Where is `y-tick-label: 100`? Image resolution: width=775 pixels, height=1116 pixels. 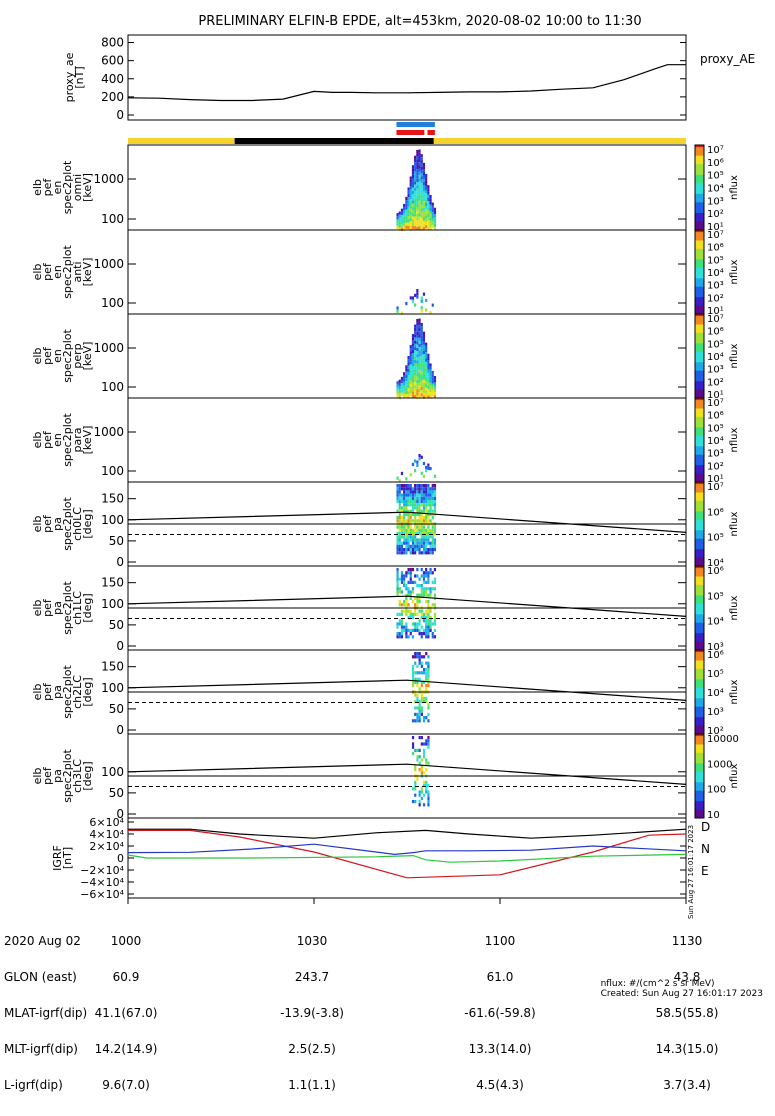 y-tick-label: 100 is located at coordinates (112, 688).